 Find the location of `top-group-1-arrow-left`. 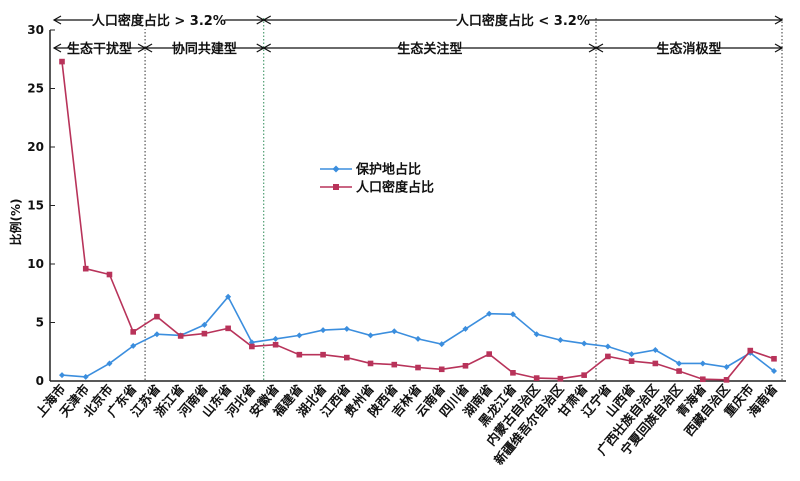

top-group-1-arrow-left is located at coordinates (57, 20).